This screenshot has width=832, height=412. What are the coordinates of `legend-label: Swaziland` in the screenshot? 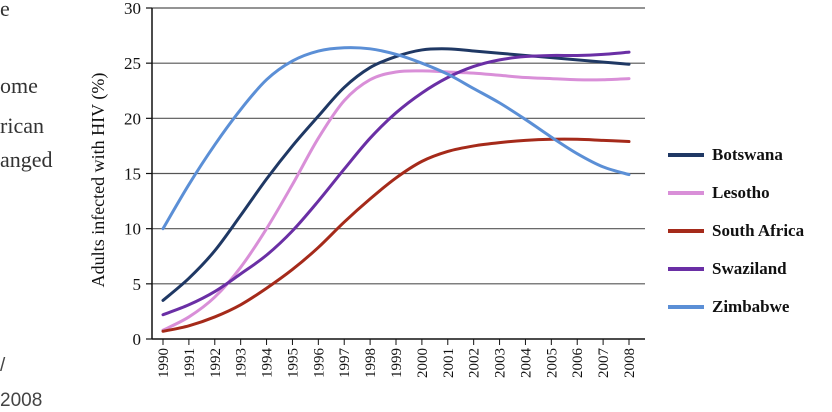 It's located at (749, 268).